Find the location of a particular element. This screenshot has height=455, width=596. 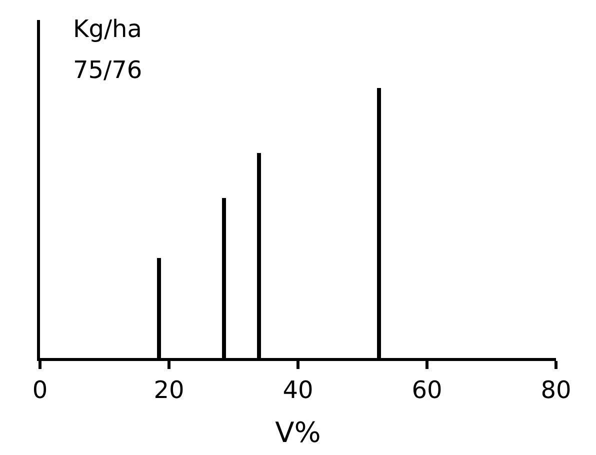

x-tick-label: 0 is located at coordinates (40, 390).